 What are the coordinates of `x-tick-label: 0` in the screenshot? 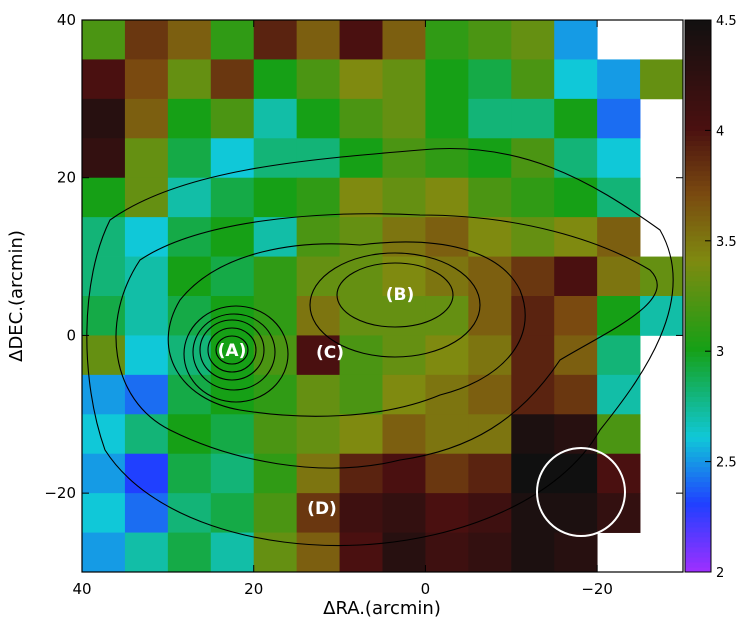 It's located at (426, 589).